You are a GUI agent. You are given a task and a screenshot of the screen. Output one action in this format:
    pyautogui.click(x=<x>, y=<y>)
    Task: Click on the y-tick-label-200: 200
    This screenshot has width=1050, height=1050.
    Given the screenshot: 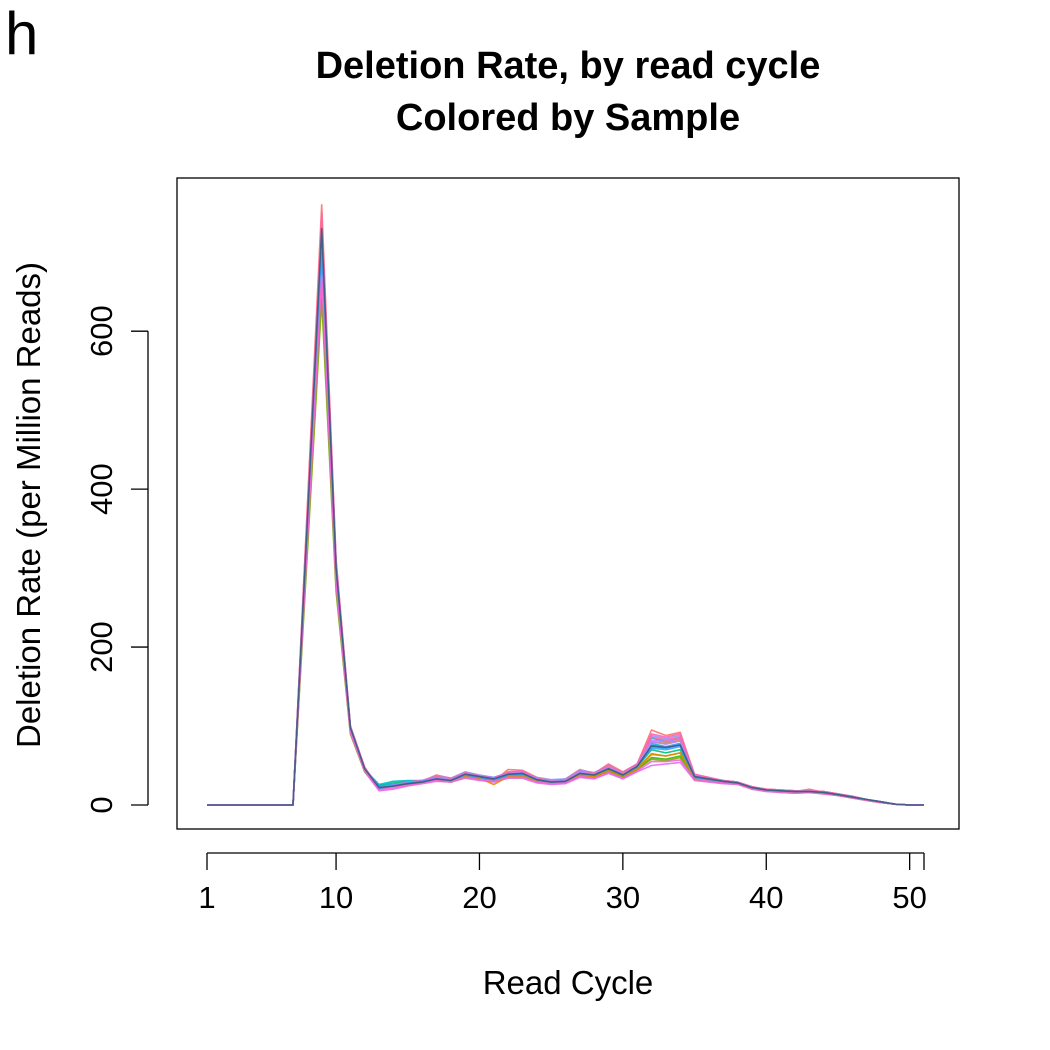 What is the action you would take?
    pyautogui.click(x=101, y=647)
    